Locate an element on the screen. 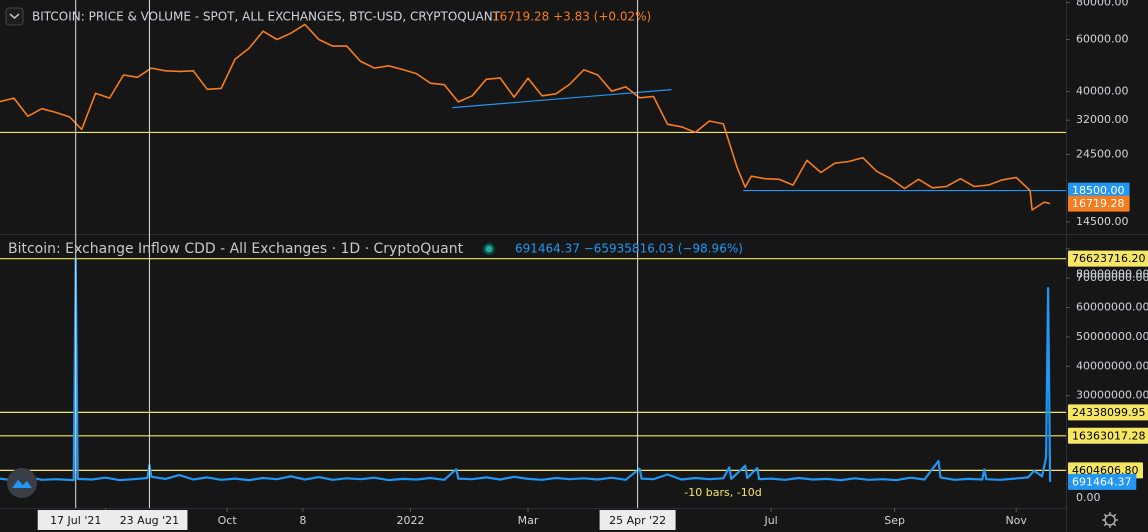 Image resolution: width=1148 pixels, height=532 pixels. price-legend-value: 16719.28 +3.83 (+0.02%) is located at coordinates (571, 17).